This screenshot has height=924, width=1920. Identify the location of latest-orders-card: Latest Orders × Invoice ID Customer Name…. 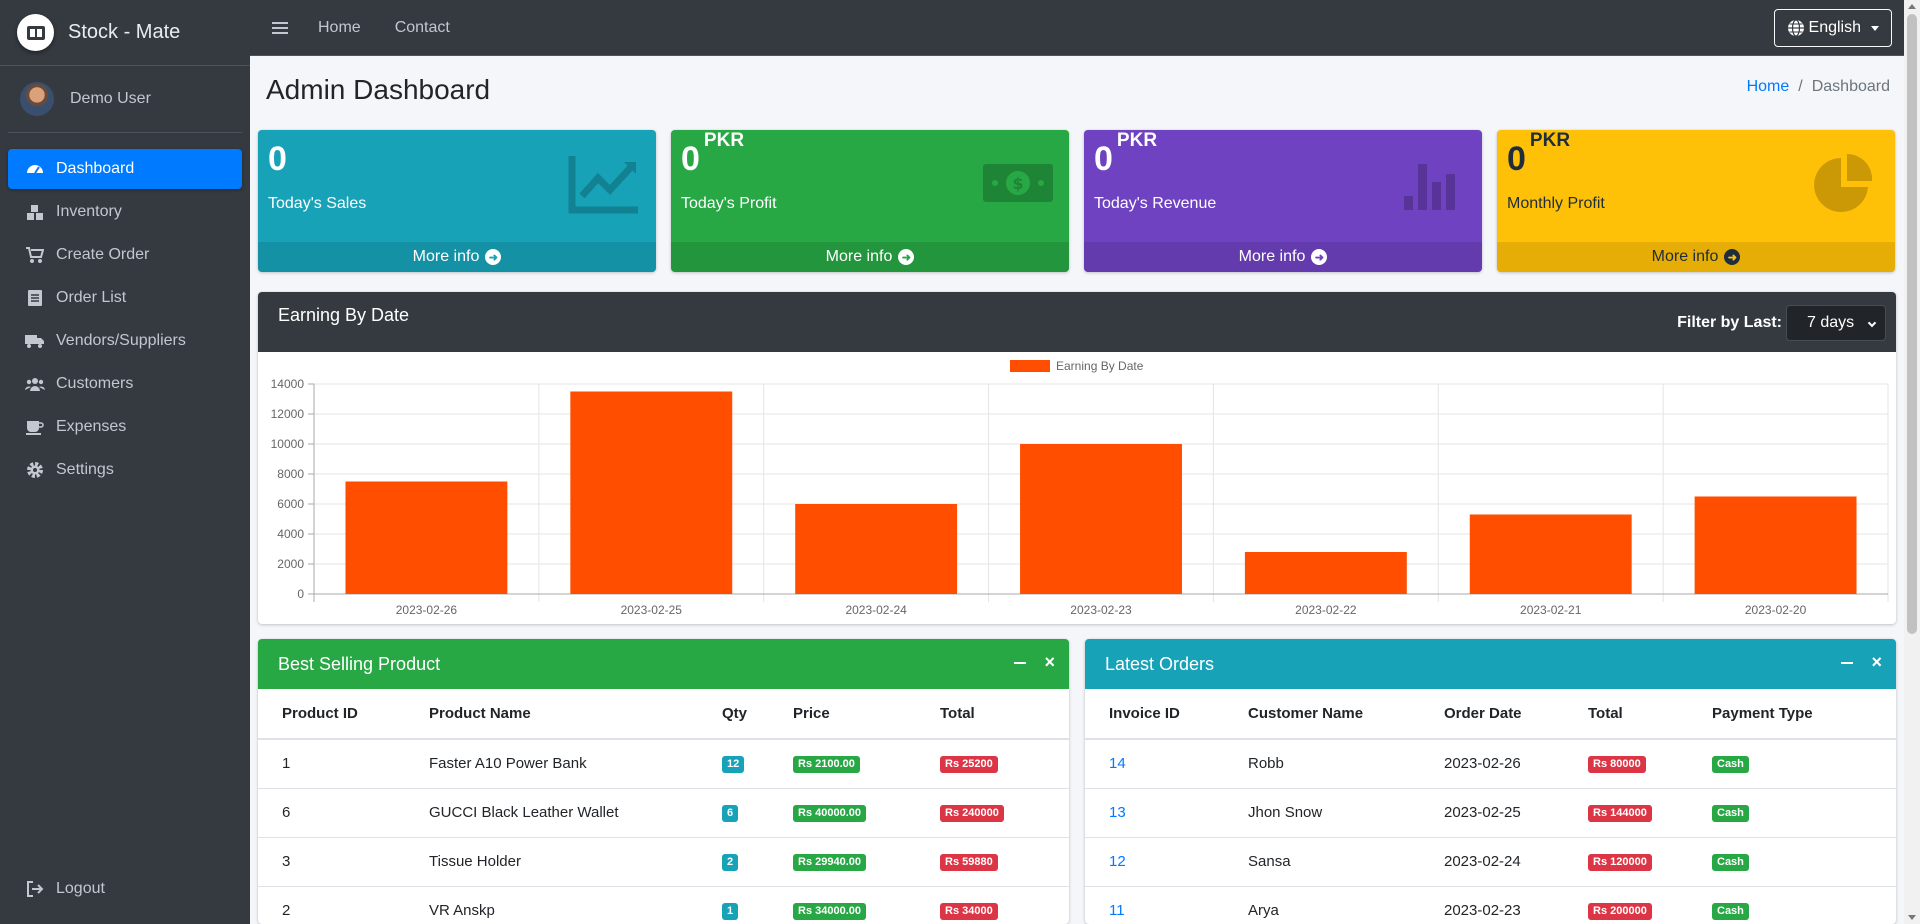
(1490, 781).